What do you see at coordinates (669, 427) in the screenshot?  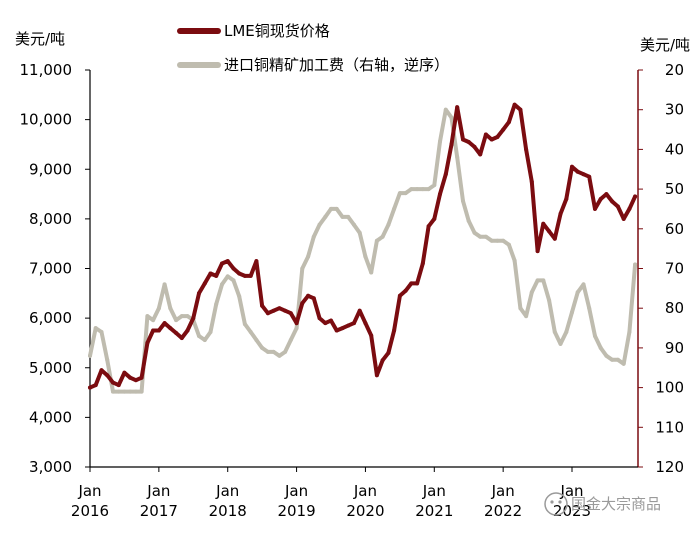 I see `right-tick-label: 110` at bounding box center [669, 427].